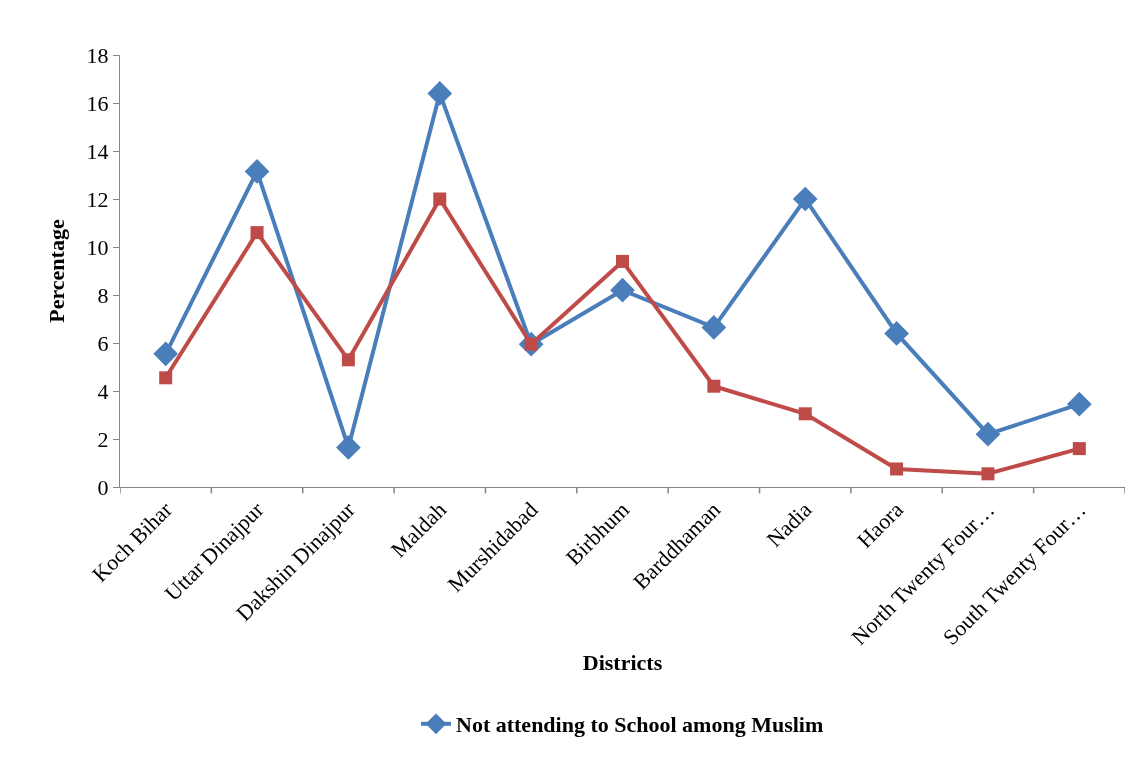 The width and height of the screenshot is (1140, 757). Describe the element at coordinates (103, 487) in the screenshot. I see `y-tick-label: 0` at that location.